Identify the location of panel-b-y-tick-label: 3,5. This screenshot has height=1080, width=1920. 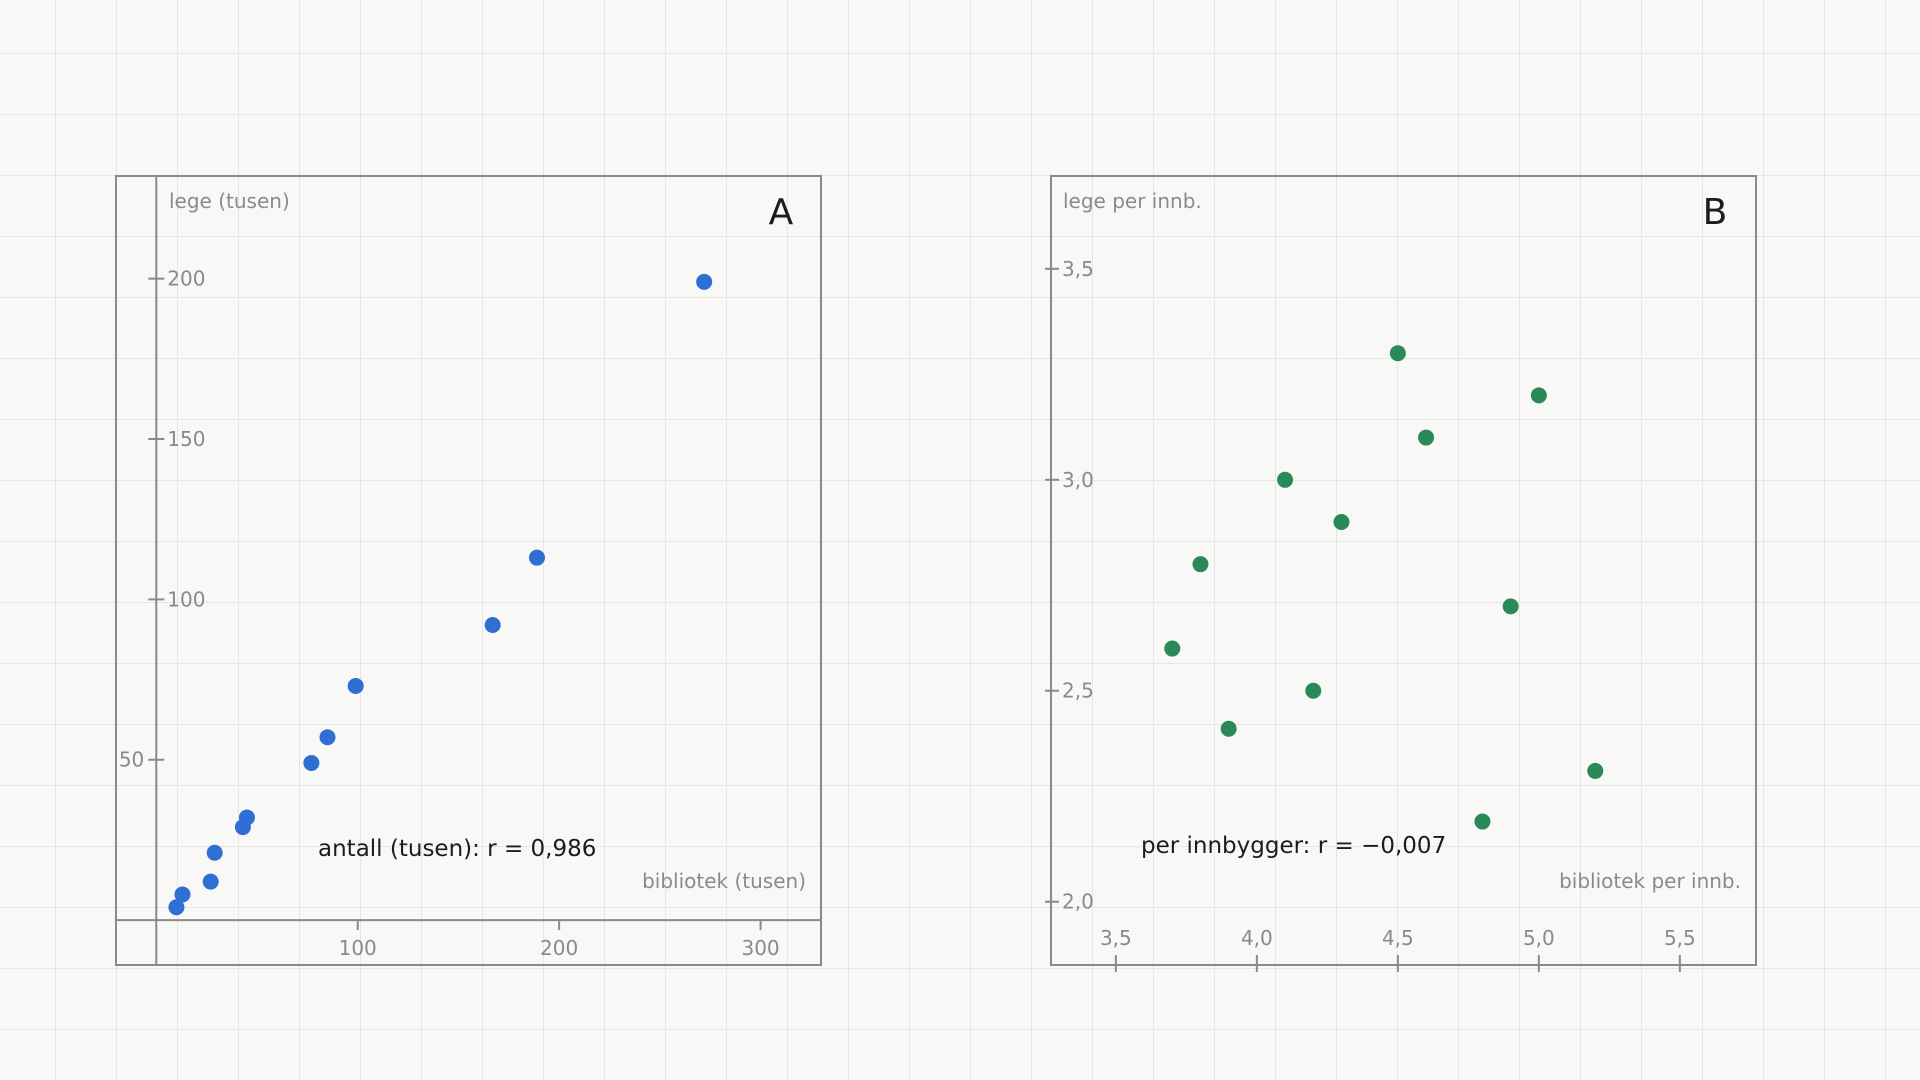
(1078, 269).